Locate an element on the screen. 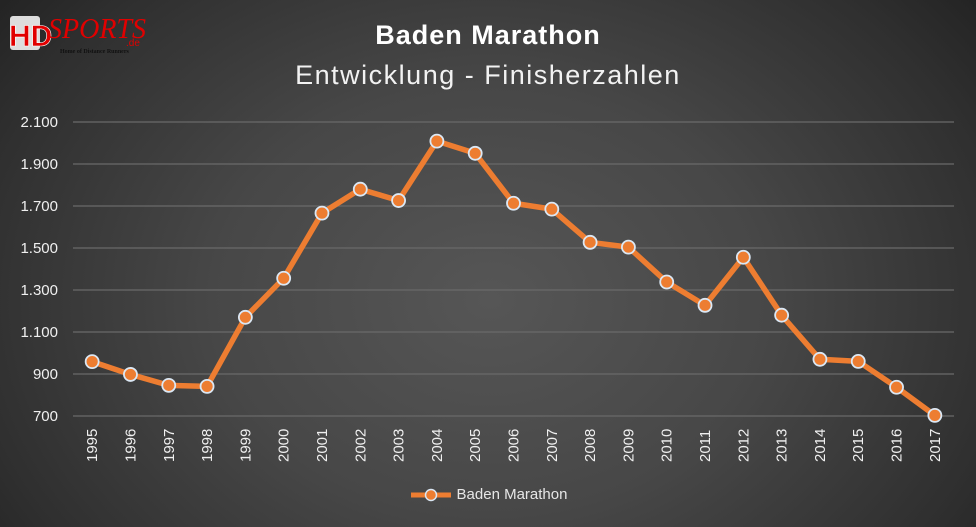  y-tick-label: 1.700 is located at coordinates (39, 206).